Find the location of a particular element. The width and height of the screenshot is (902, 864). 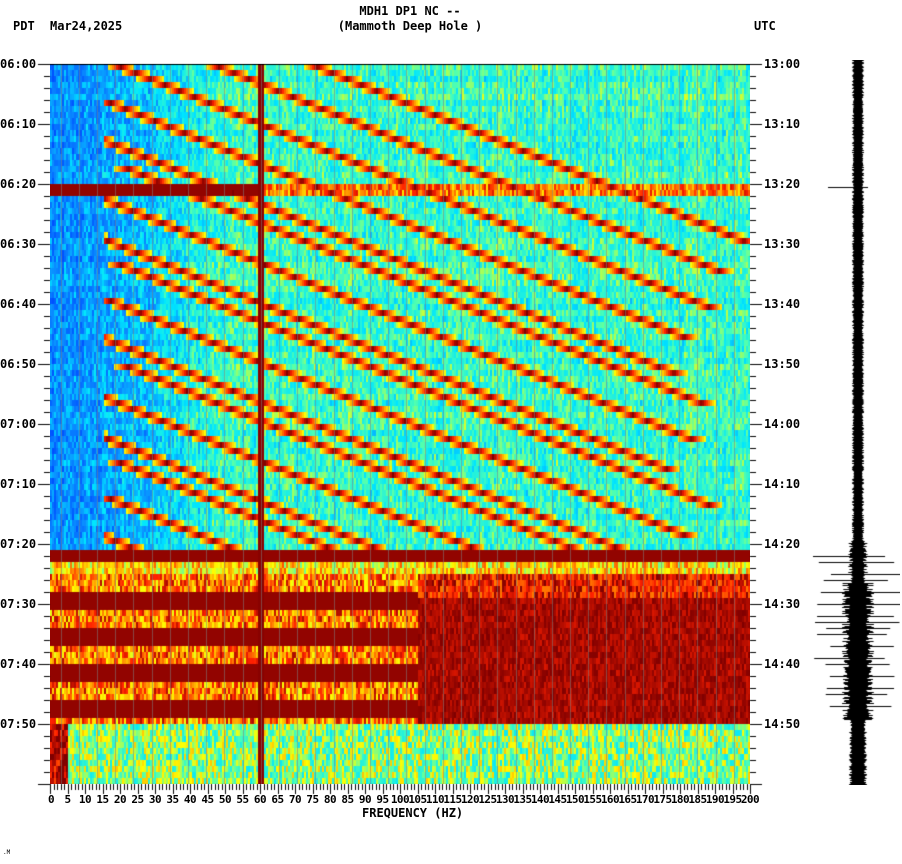

x-tick-label: 100 is located at coordinates (400, 799).